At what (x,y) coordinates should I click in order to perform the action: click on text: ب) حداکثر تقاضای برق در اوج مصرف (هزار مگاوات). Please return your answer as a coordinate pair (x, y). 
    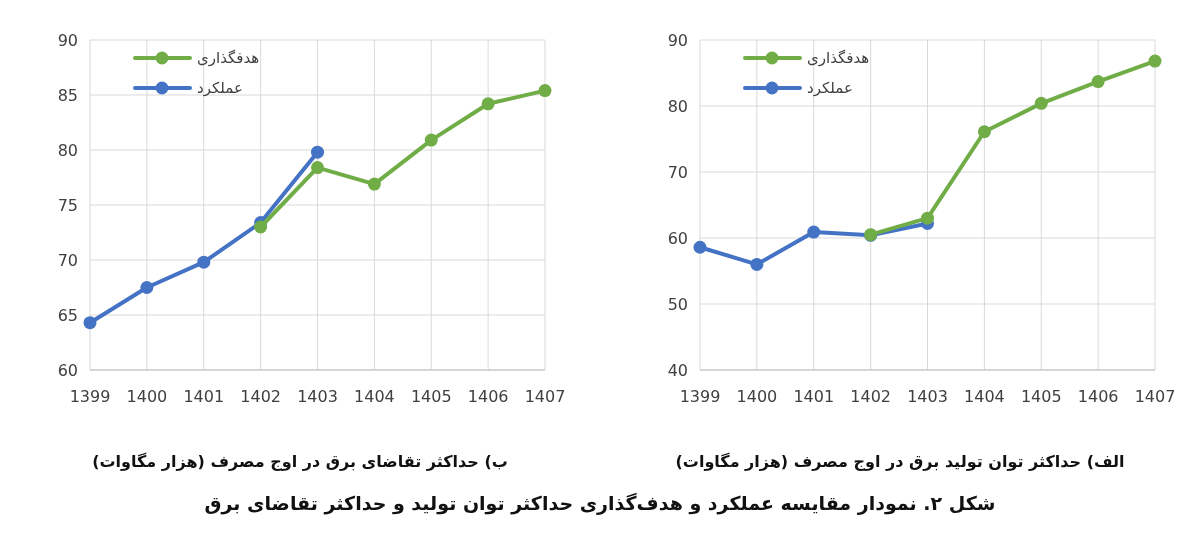
    Looking at the image, I should click on (300, 461).